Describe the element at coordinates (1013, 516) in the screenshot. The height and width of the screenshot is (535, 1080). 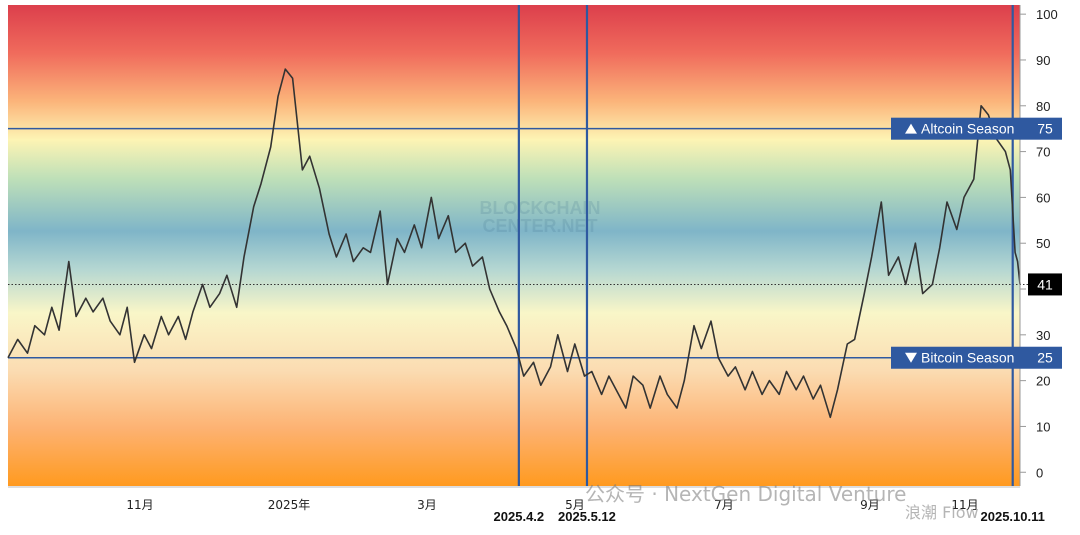
I see `marker-date-label-2: 2025.10.11` at that location.